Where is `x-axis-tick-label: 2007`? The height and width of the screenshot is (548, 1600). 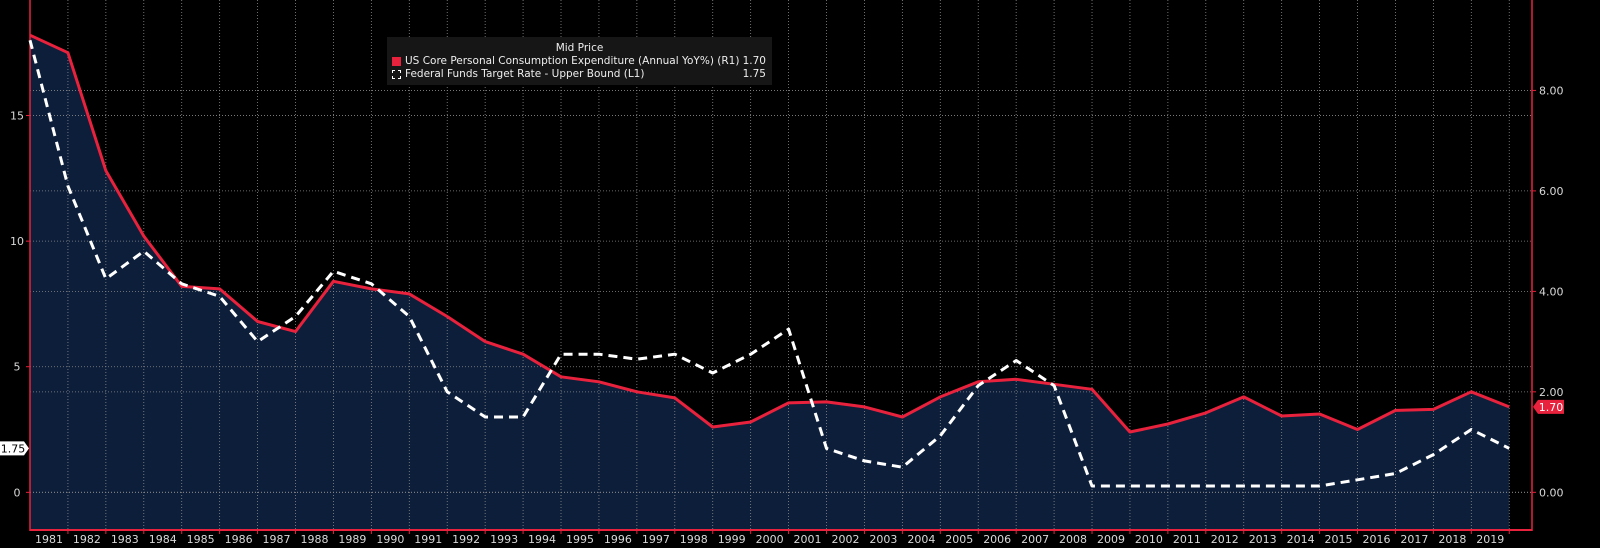 x-axis-tick-label: 2007 is located at coordinates (1035, 539).